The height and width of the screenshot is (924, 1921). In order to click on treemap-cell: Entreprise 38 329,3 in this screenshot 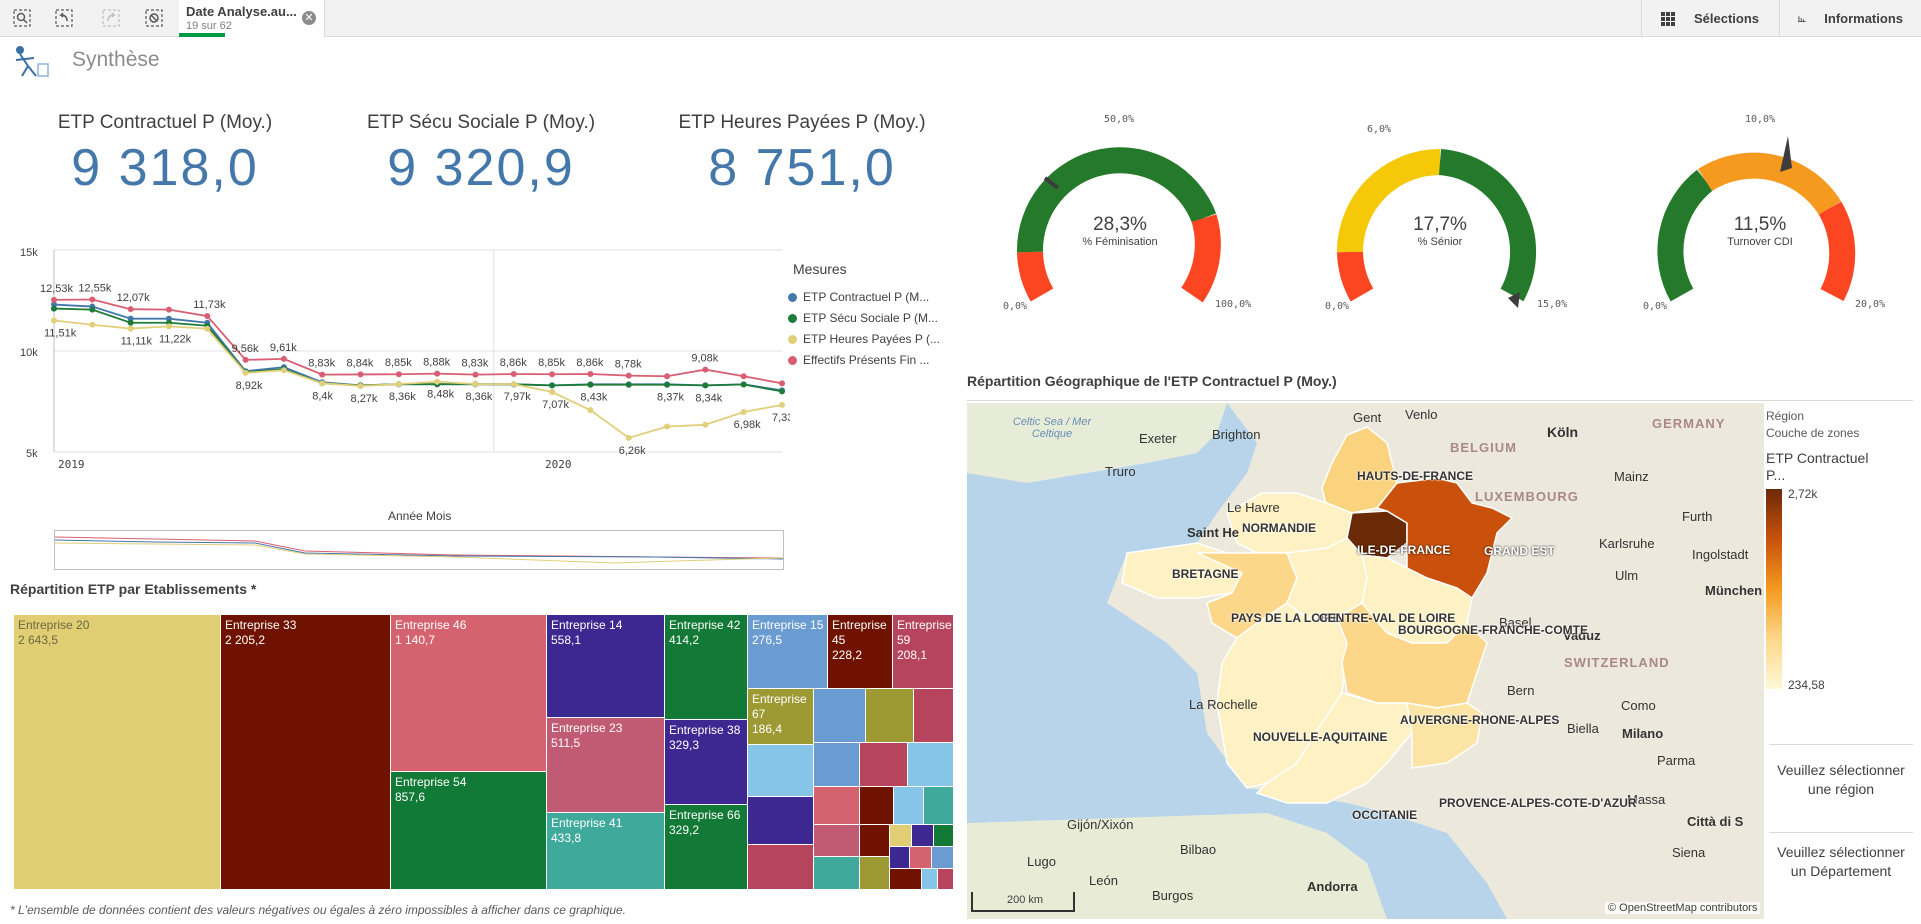, I will do `click(706, 762)`.